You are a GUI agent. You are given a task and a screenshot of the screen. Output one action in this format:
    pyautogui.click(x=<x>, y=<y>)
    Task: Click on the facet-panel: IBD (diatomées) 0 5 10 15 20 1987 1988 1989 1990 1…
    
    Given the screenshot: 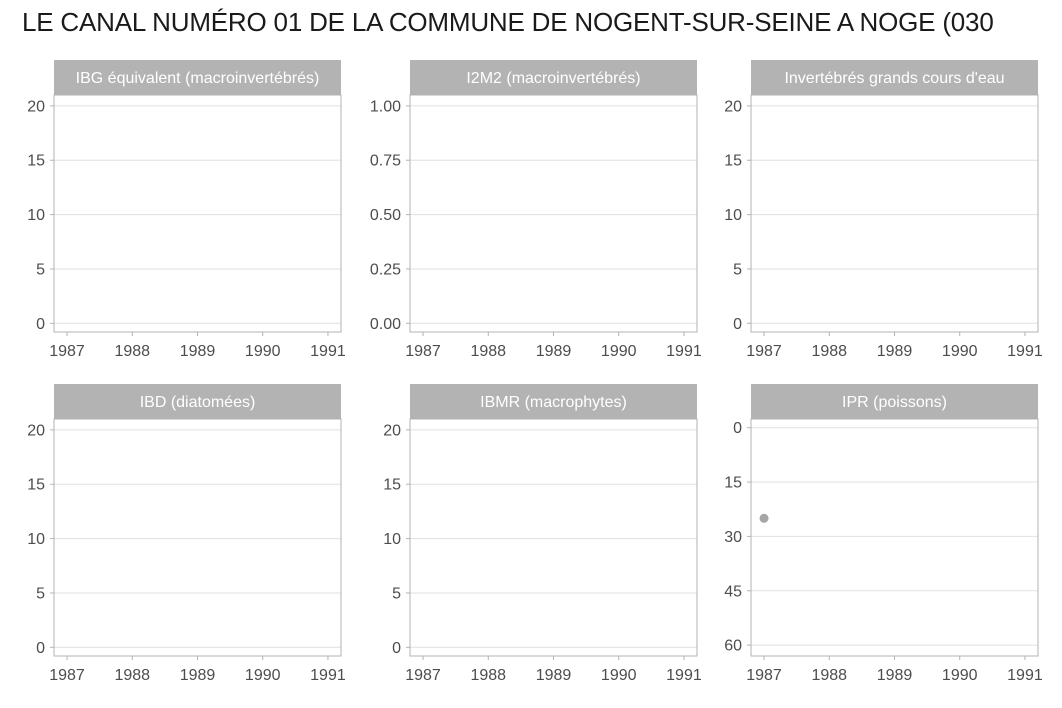 What is the action you would take?
    pyautogui.click(x=186, y=534)
    